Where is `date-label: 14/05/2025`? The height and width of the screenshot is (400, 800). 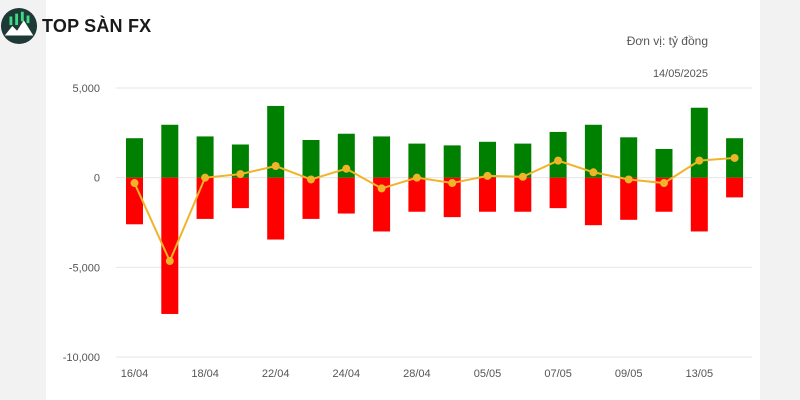 date-label: 14/05/2025 is located at coordinates (680, 74).